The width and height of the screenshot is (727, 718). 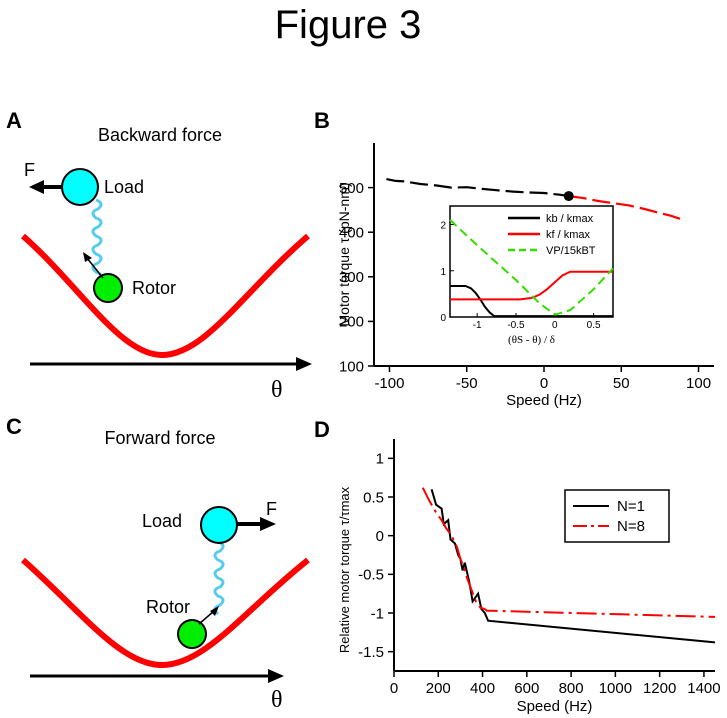 I want to click on inset-y-tick-label: 2, so click(x=443, y=226).